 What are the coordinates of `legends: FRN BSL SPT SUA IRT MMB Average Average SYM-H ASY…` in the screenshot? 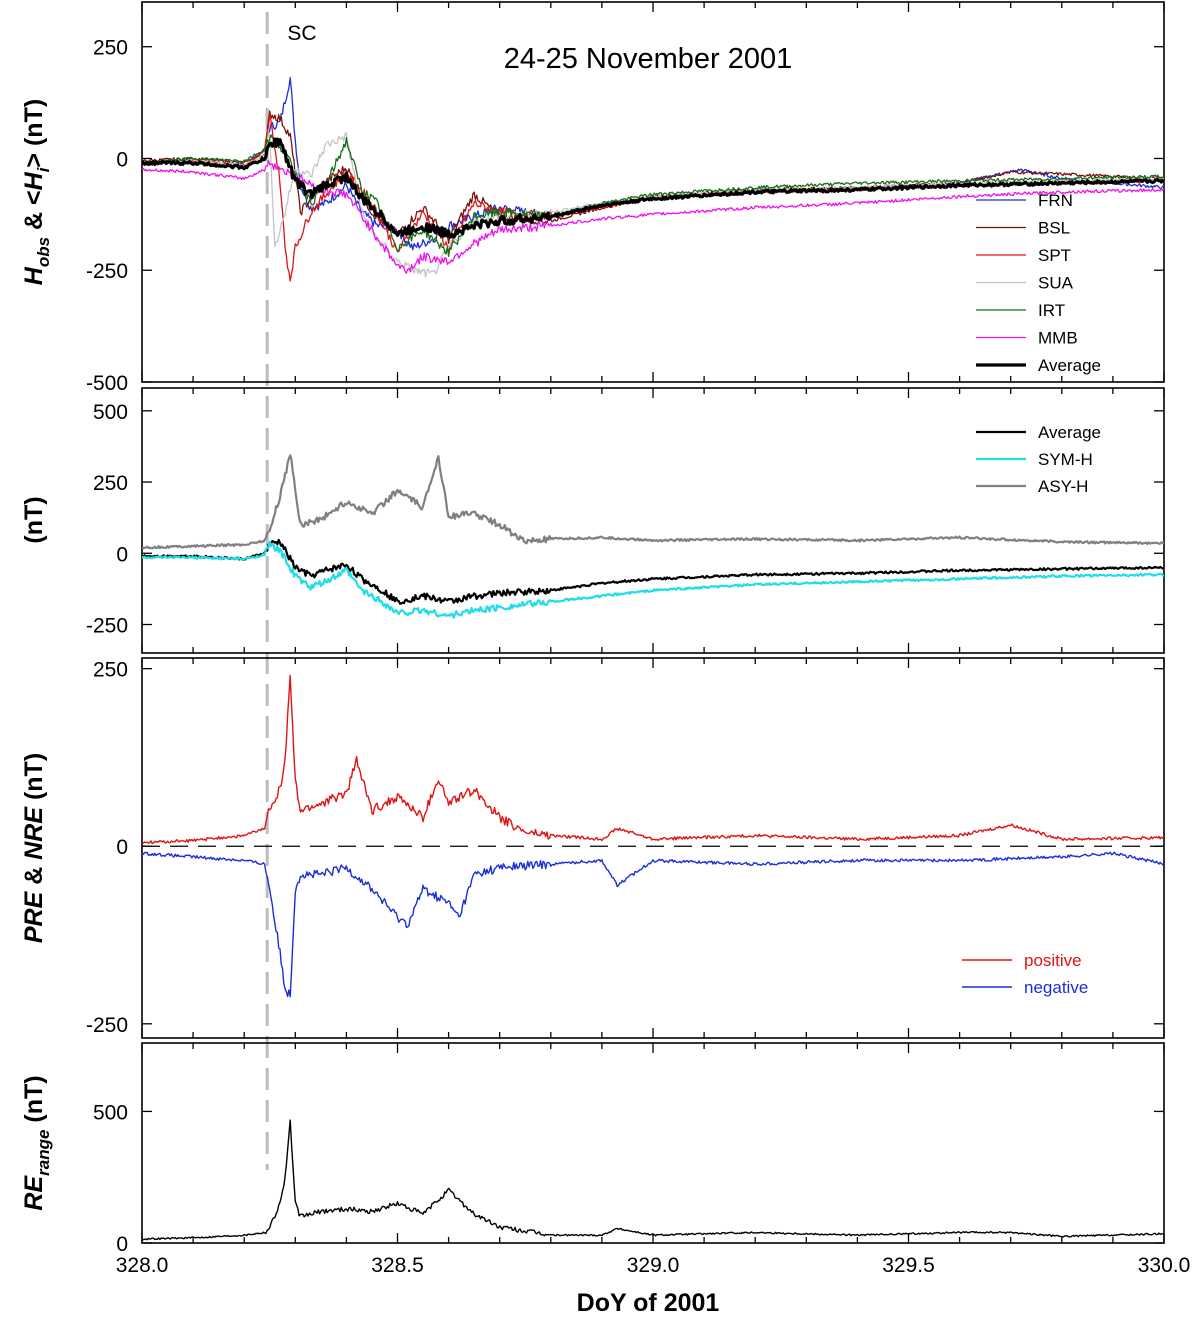 It's located at (1031, 594).